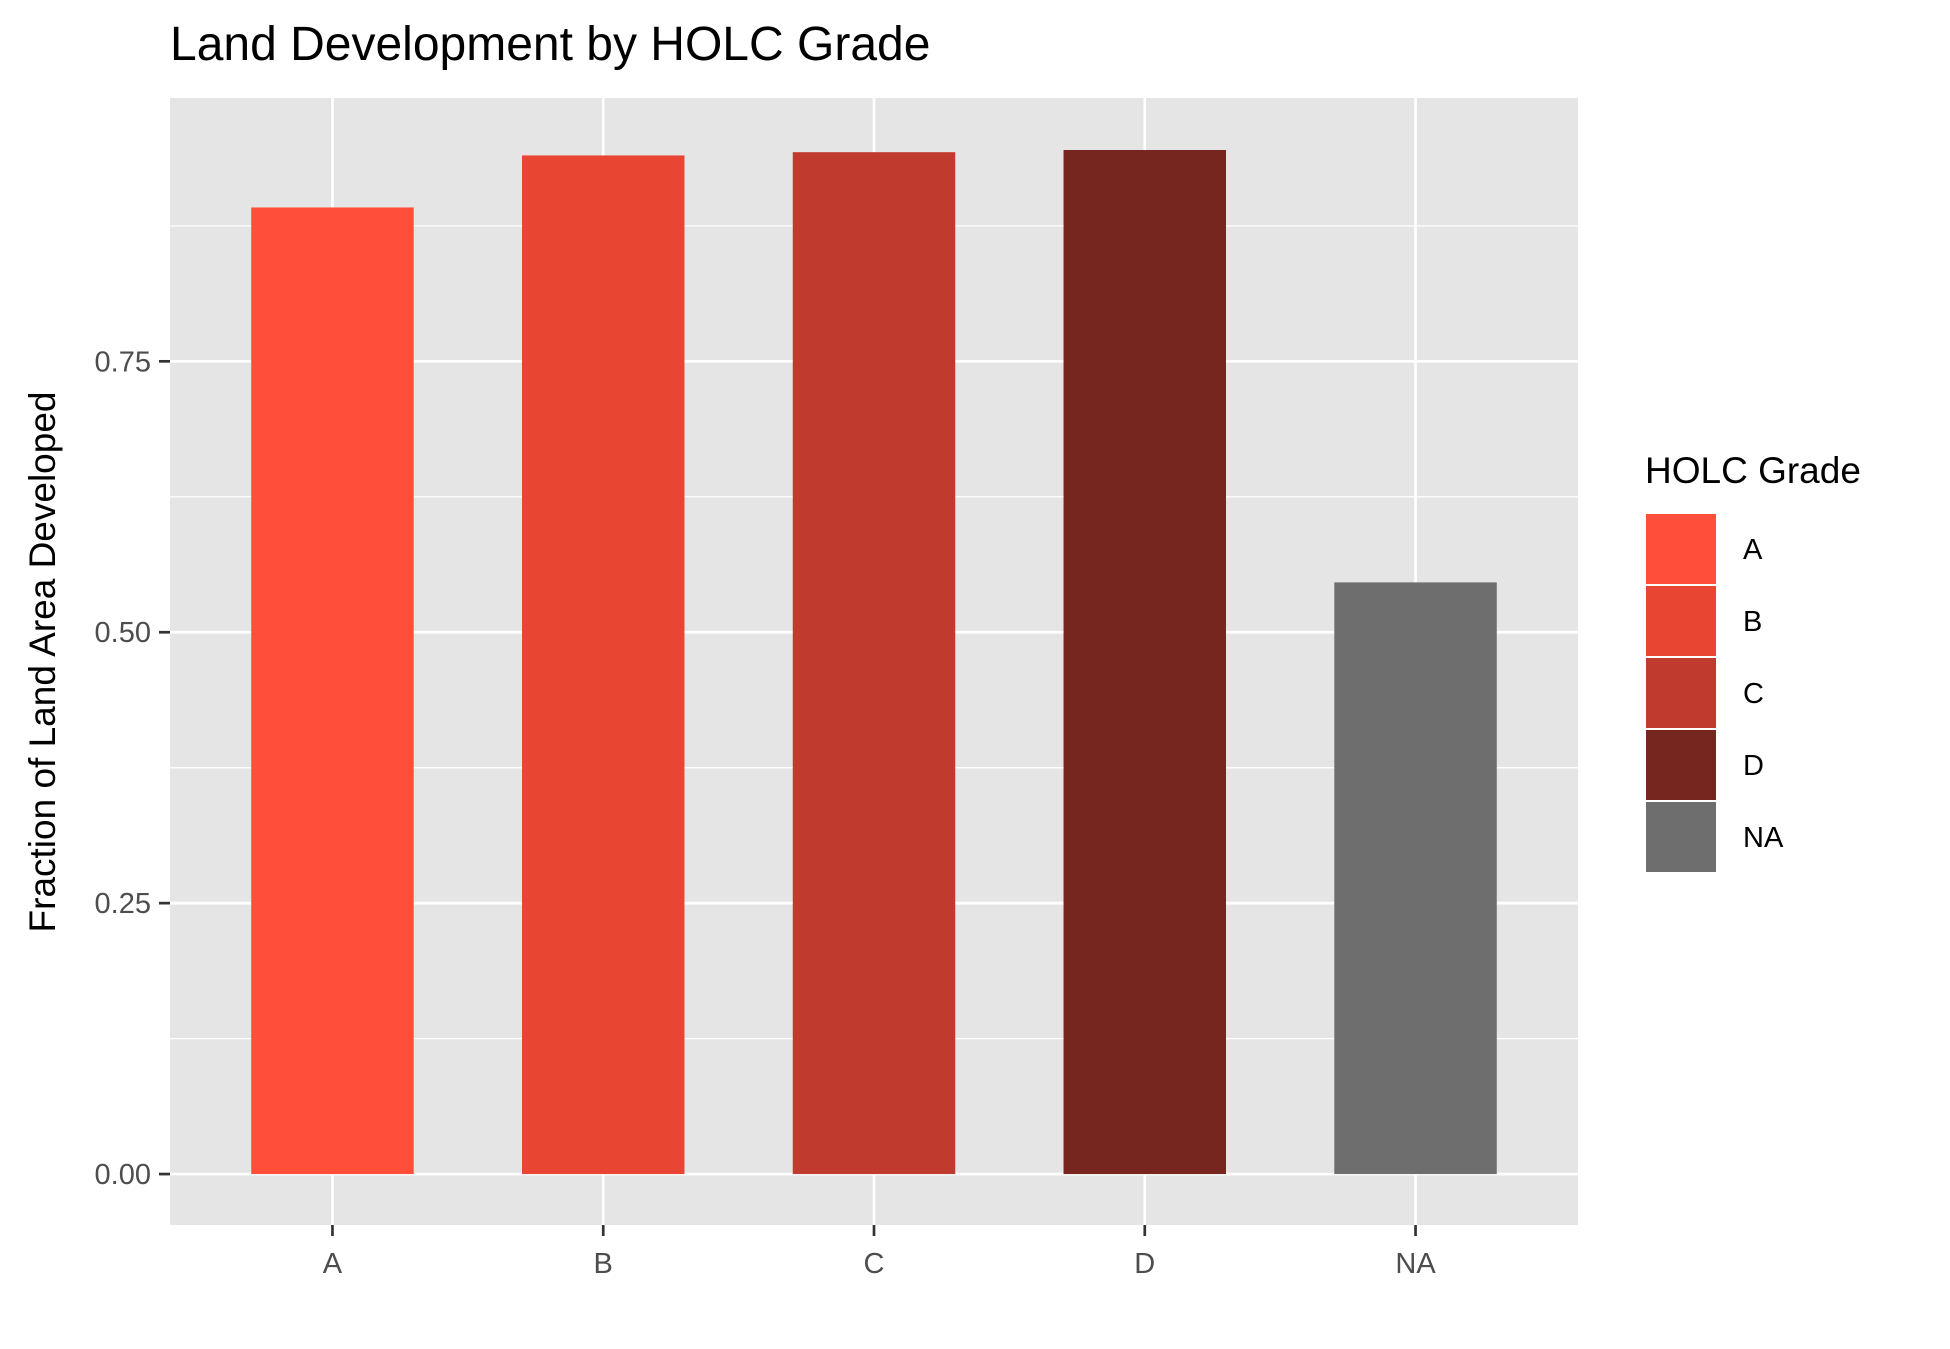  I want to click on x-tick-label: NA, so click(1415, 1264).